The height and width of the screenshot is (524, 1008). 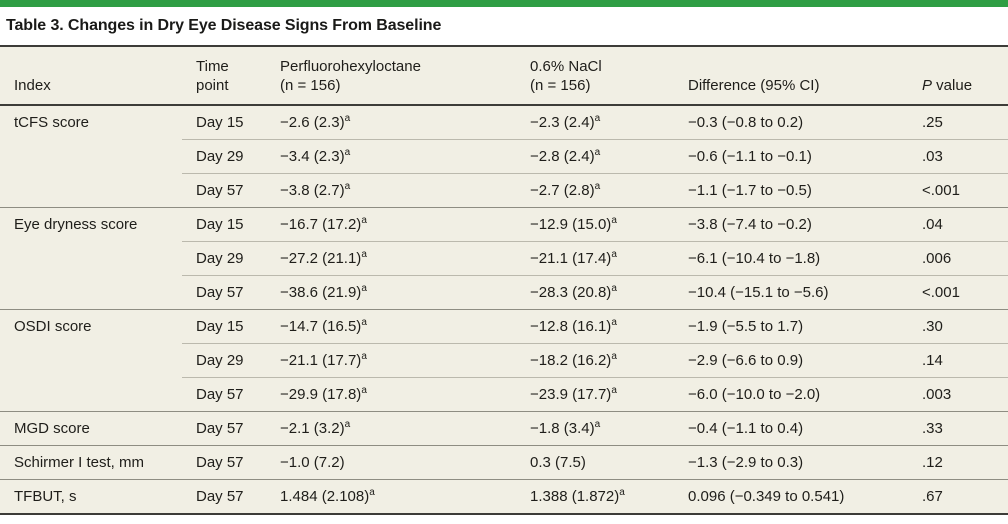 I want to click on cell-text: Eye dryness score, so click(x=76, y=224).